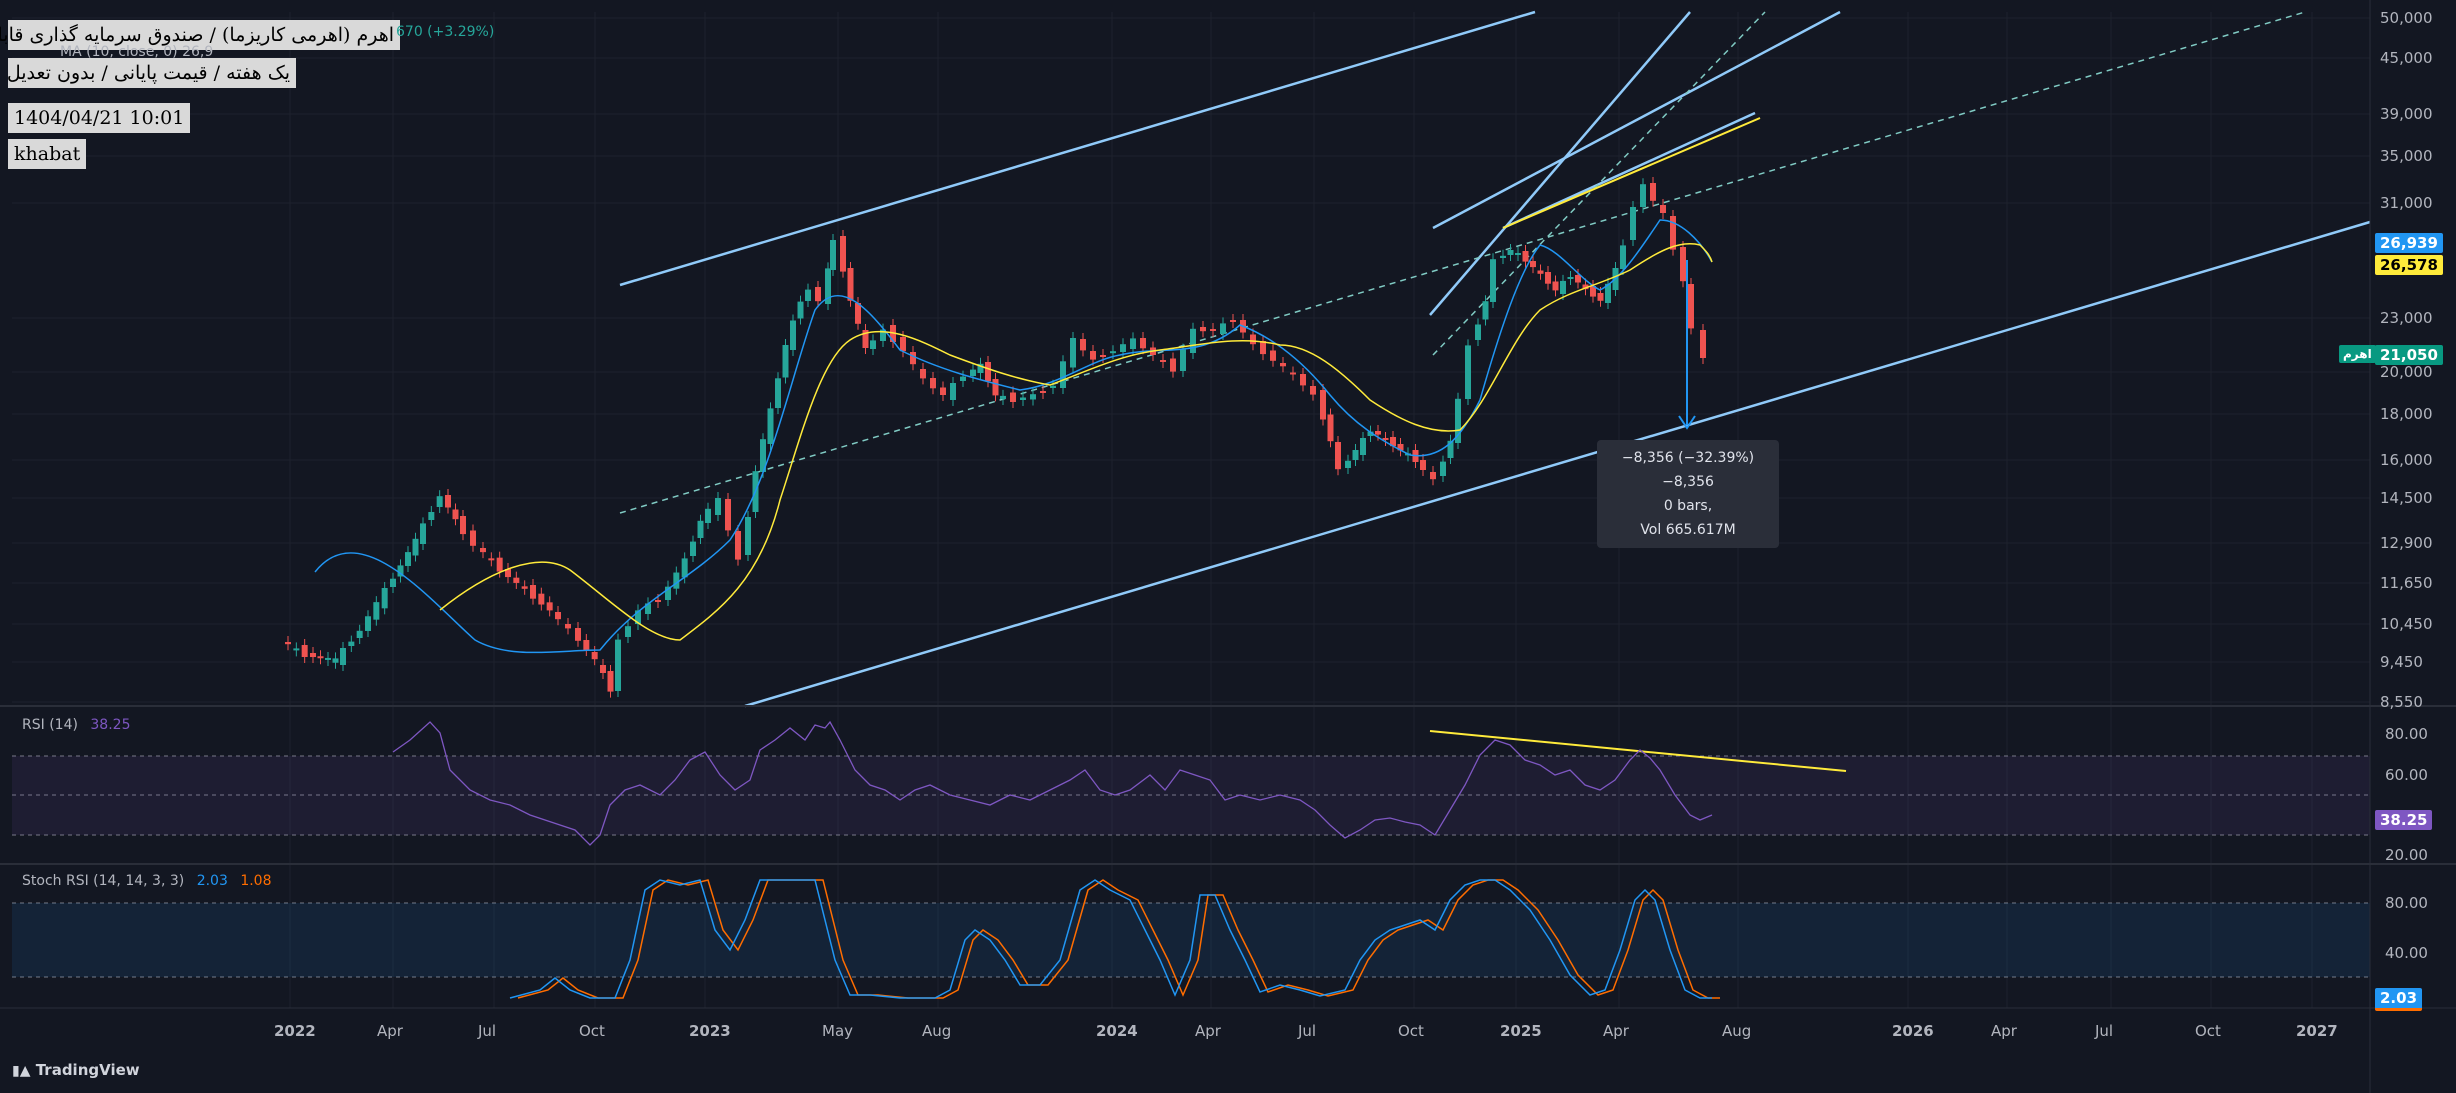 The height and width of the screenshot is (1093, 2456). I want to click on stoch-rsi-pane, so click(1114, 939).